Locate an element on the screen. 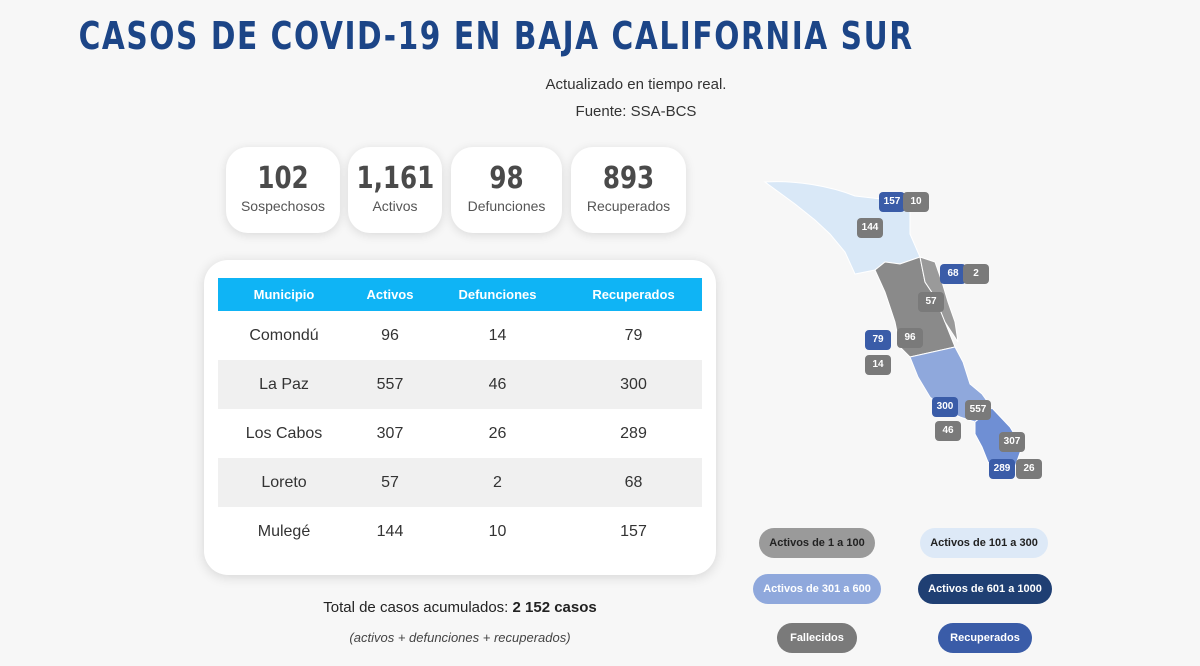  total-formula: (activos + defunciones + recuperados) is located at coordinates (460, 637).